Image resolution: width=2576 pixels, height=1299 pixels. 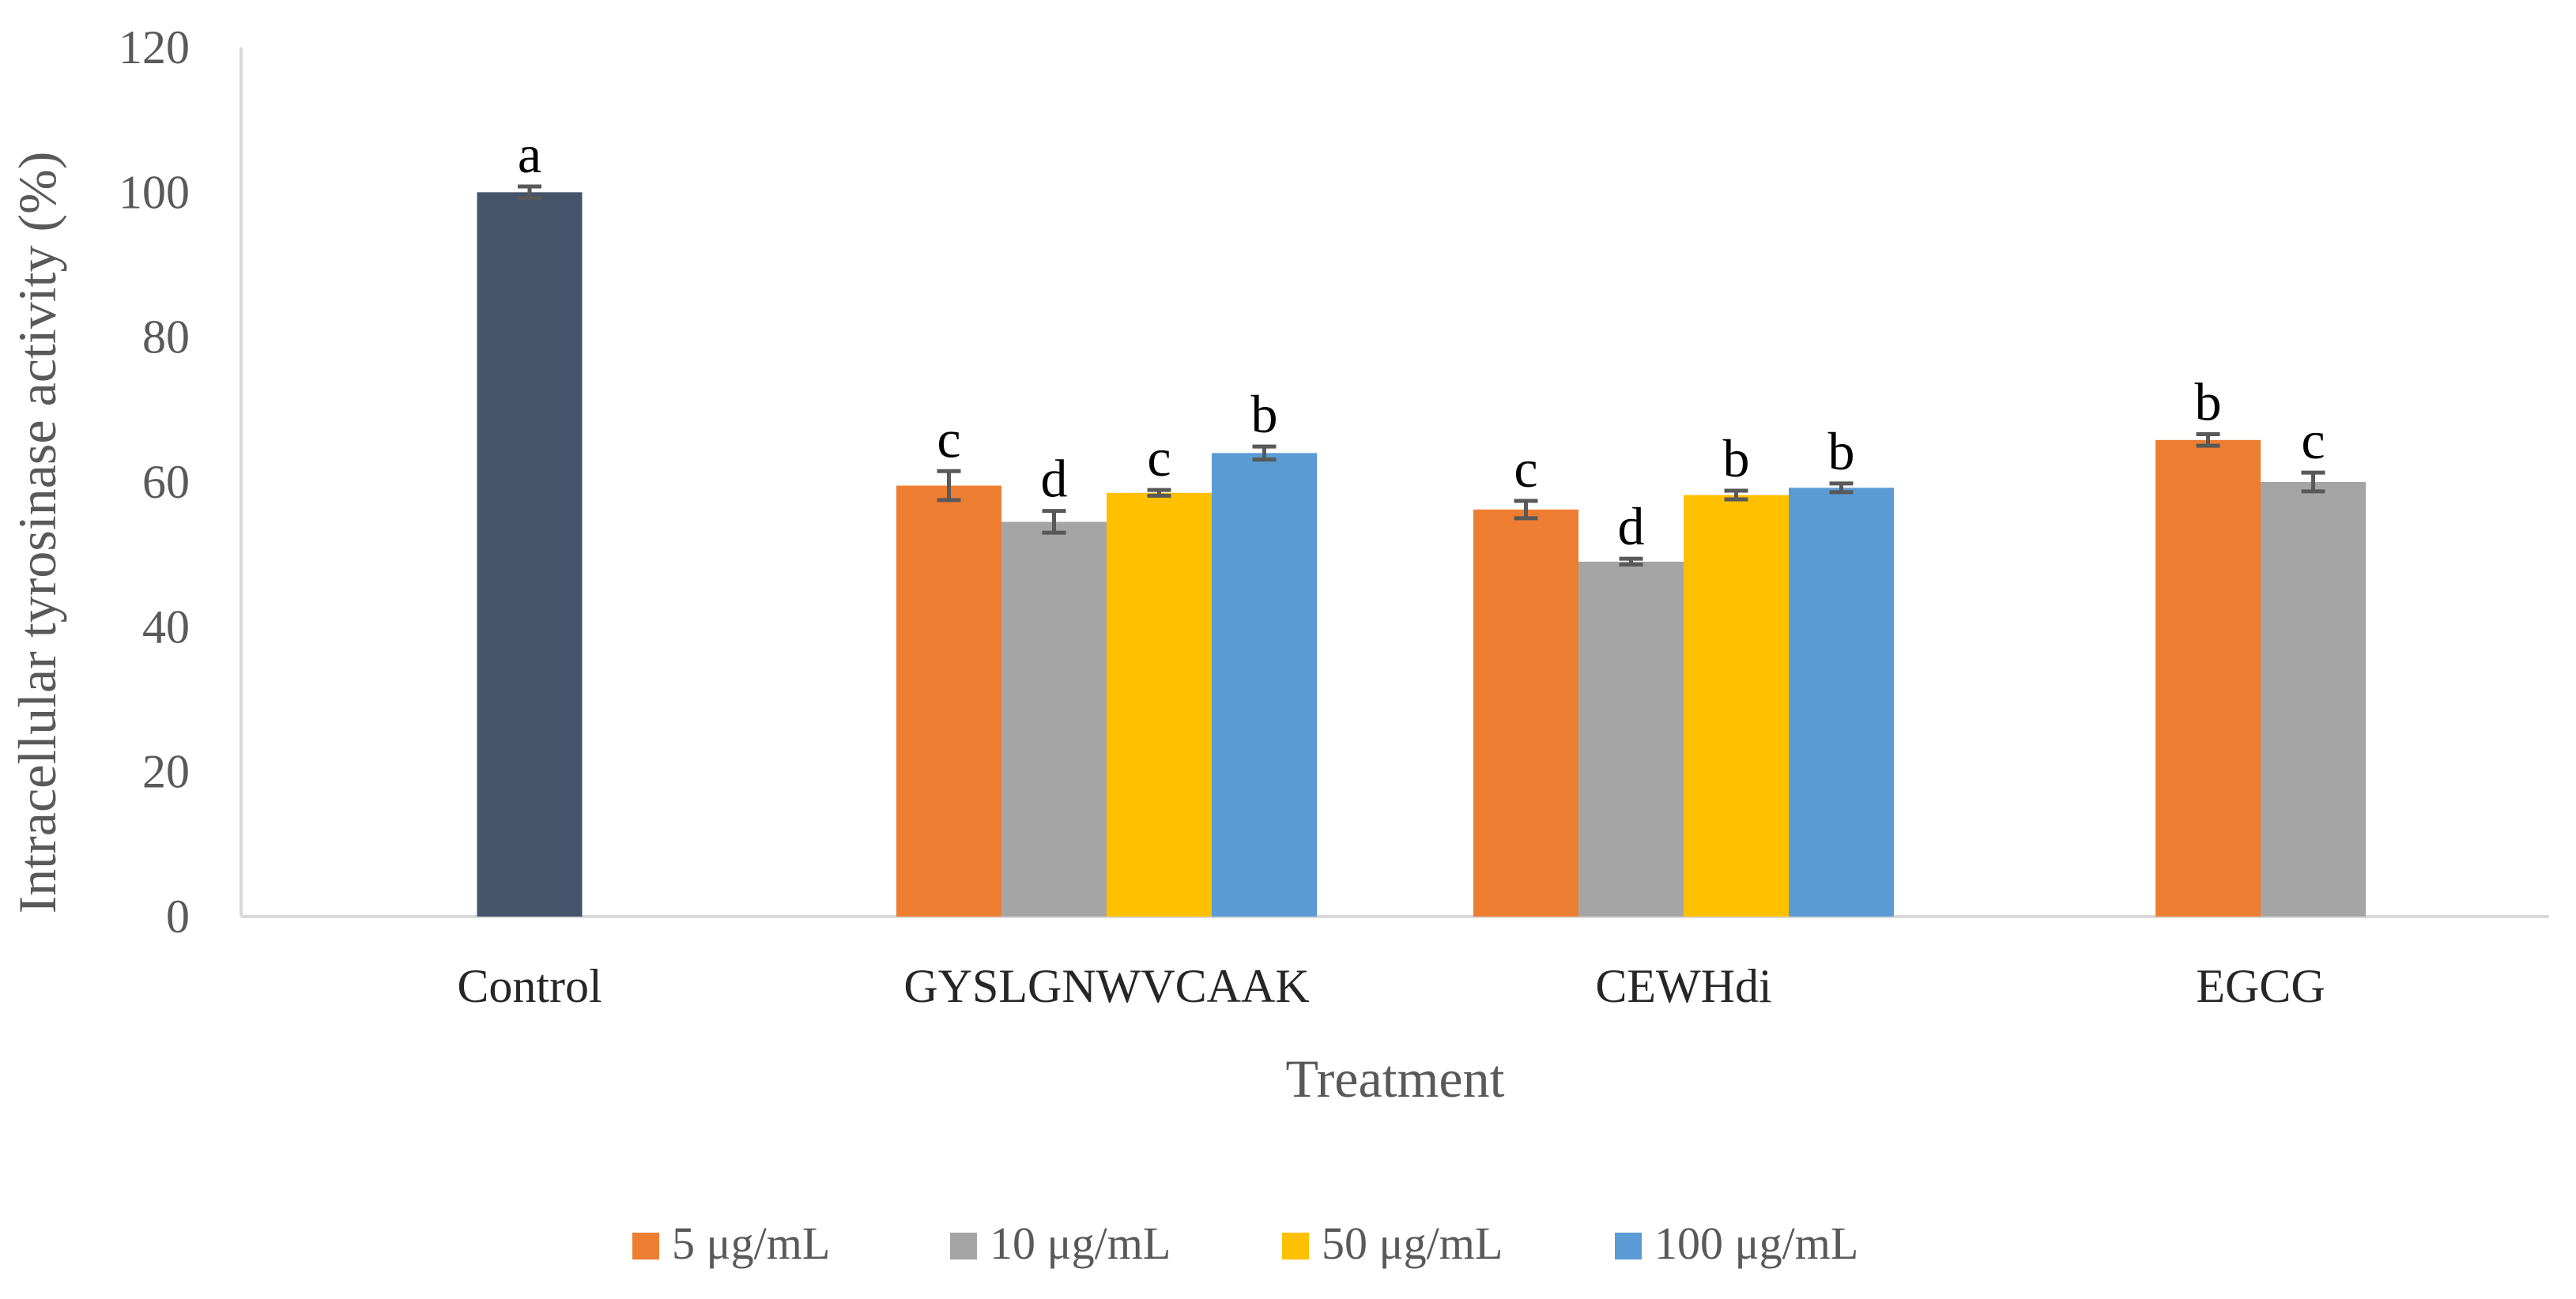 What do you see at coordinates (1756, 1243) in the screenshot?
I see `legend-label: 100 μg/mL` at bounding box center [1756, 1243].